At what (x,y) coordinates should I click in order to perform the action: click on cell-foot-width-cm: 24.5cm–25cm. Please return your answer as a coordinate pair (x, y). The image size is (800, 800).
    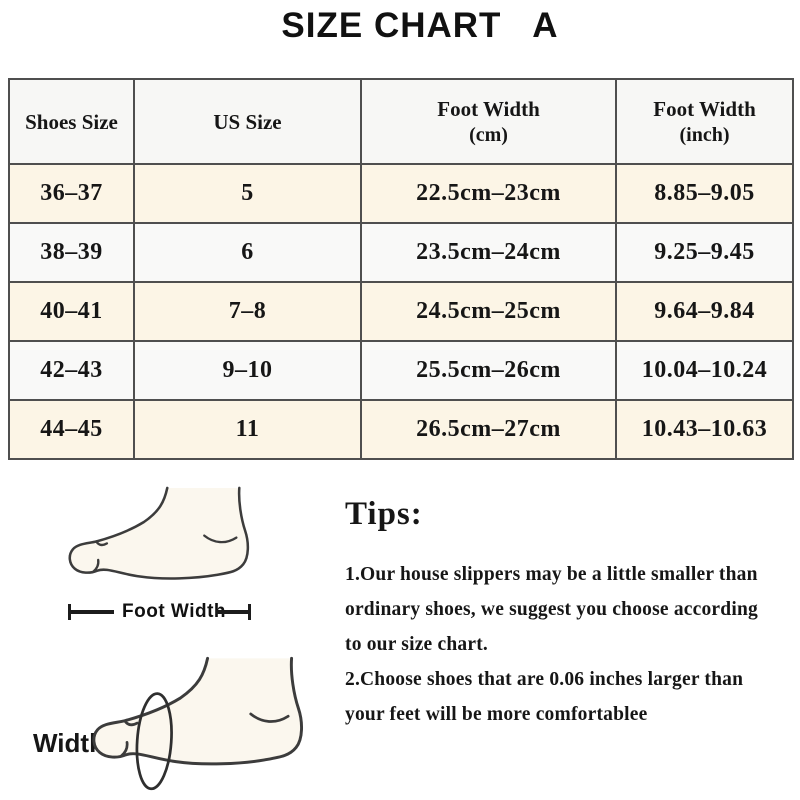
    Looking at the image, I should click on (488, 311).